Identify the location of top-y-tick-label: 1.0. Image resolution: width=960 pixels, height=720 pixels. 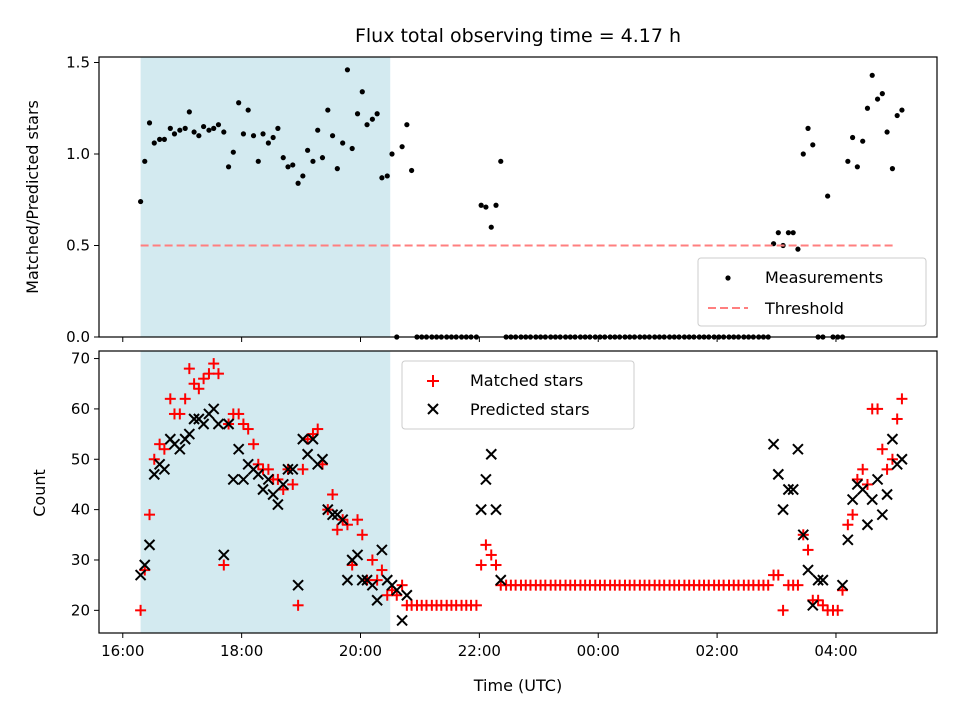
(78, 154).